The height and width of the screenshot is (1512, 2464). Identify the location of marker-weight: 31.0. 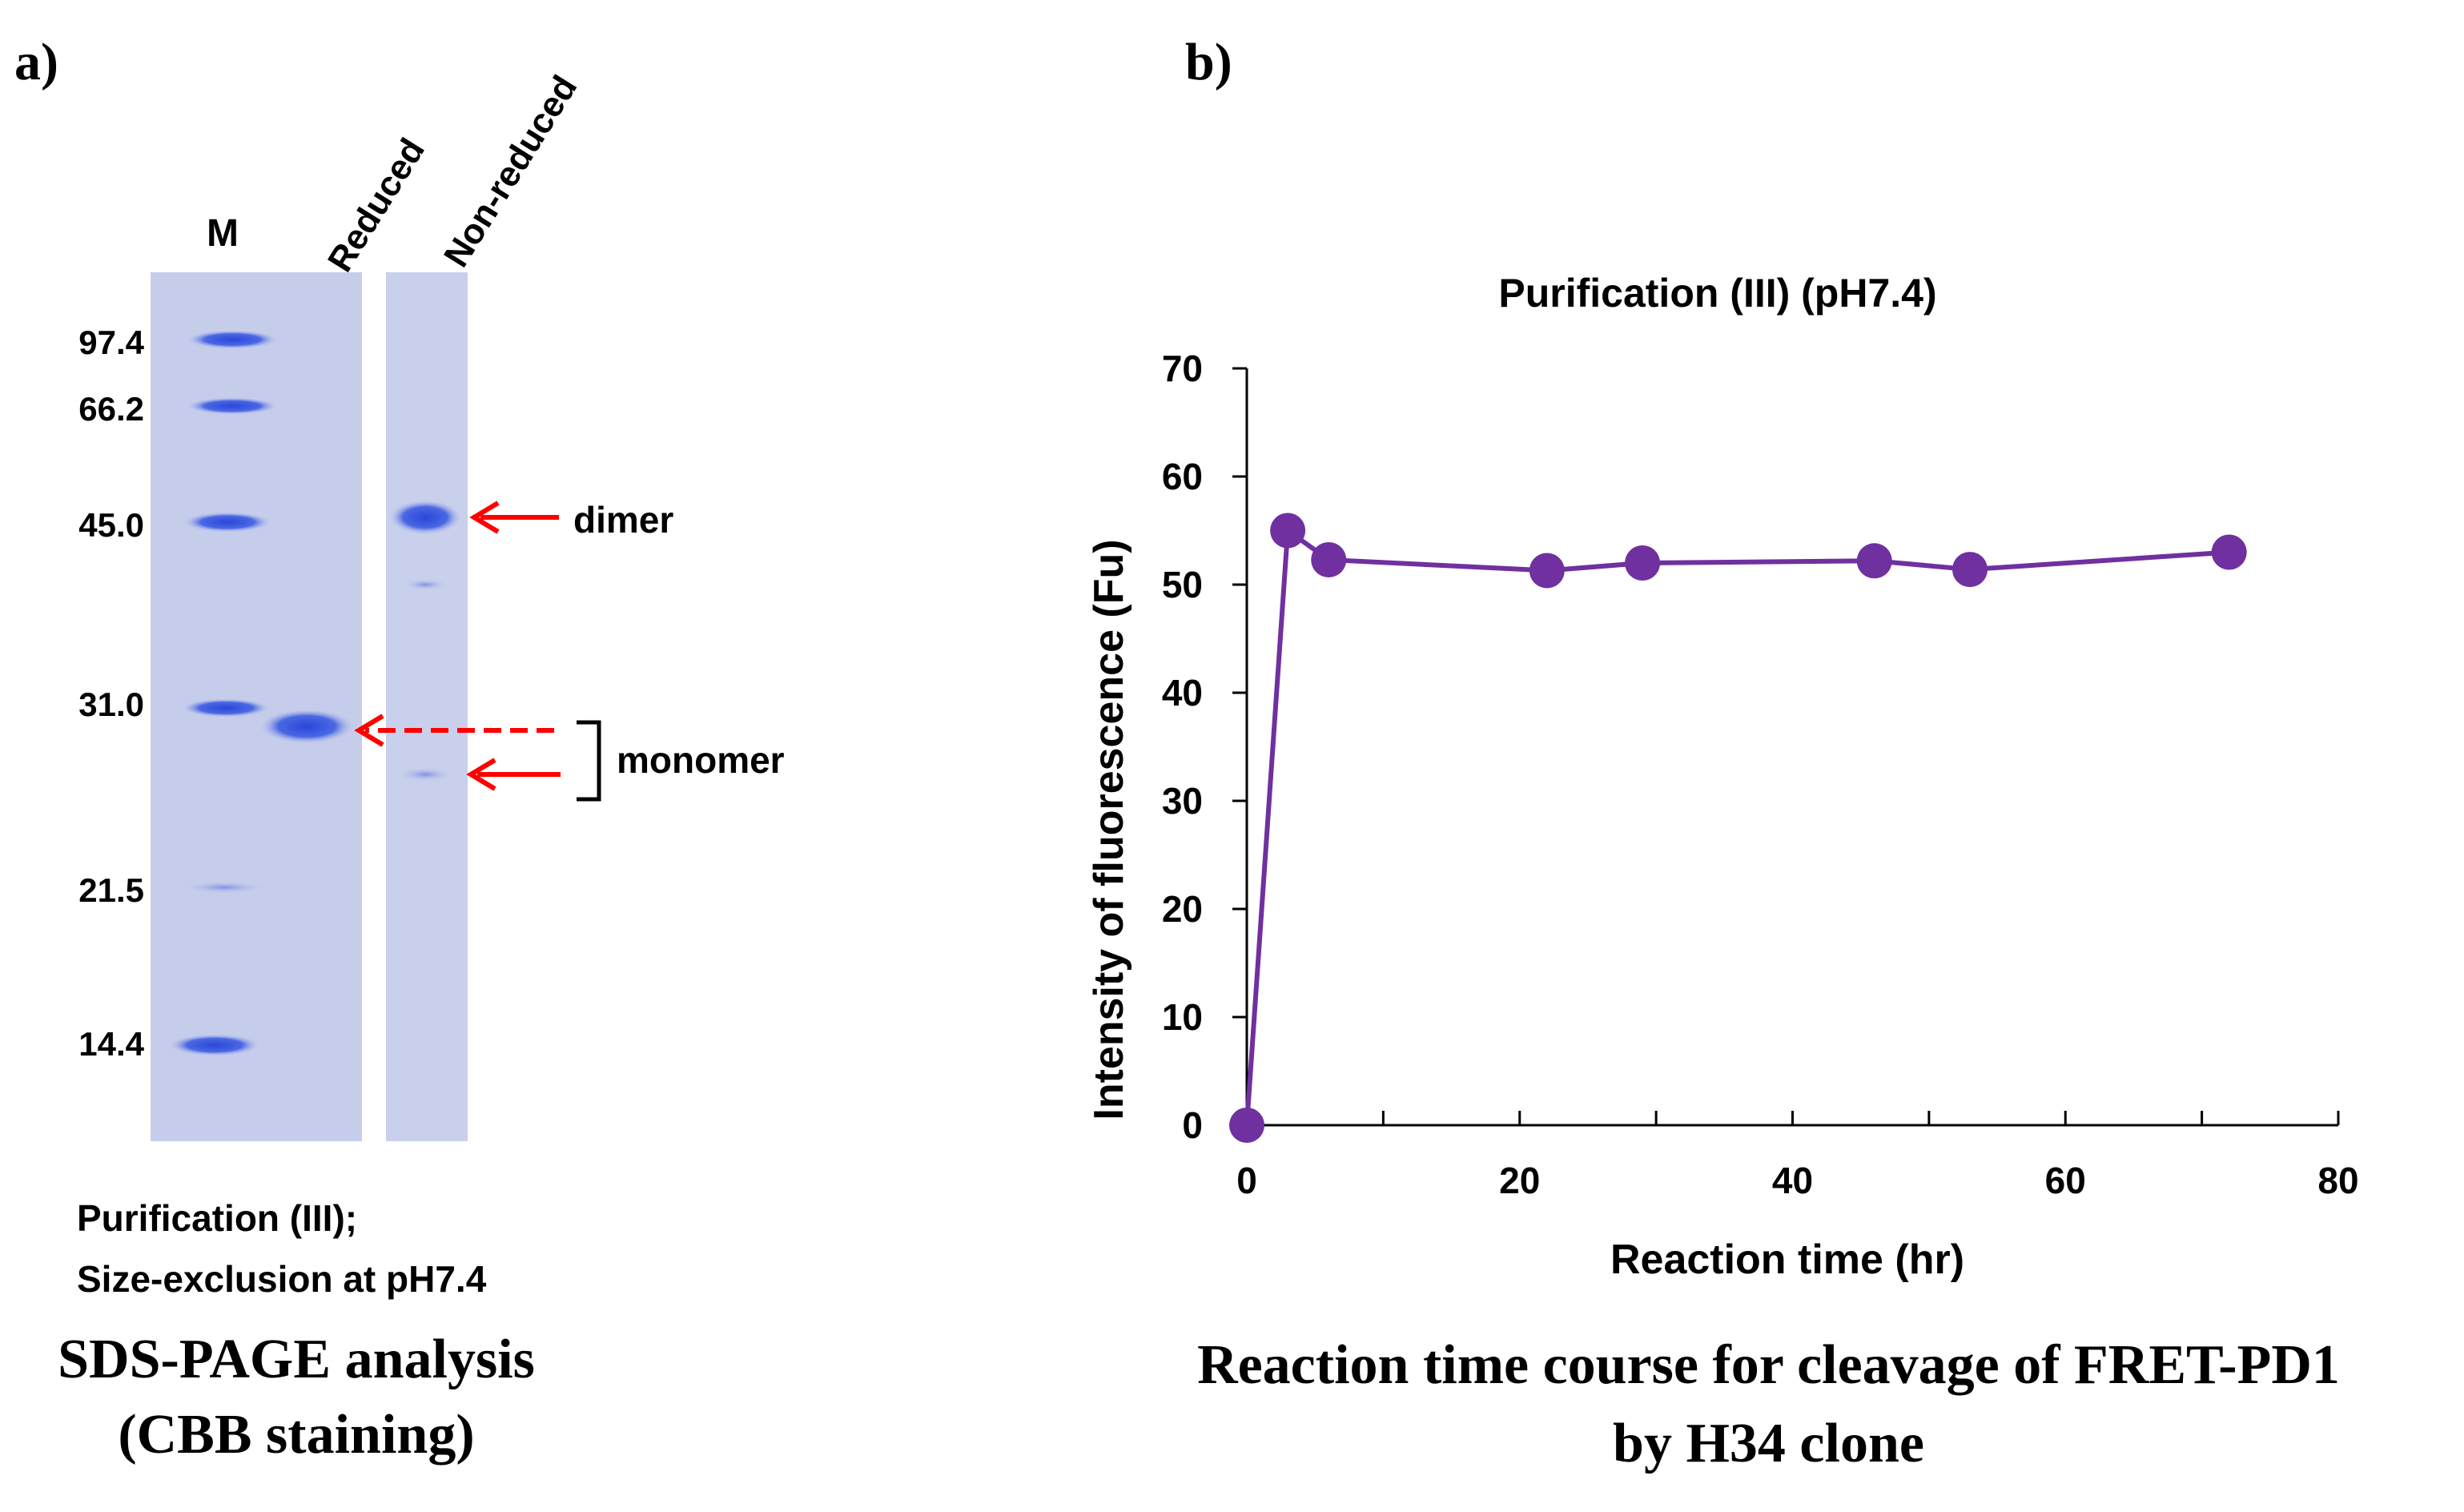
(111, 704).